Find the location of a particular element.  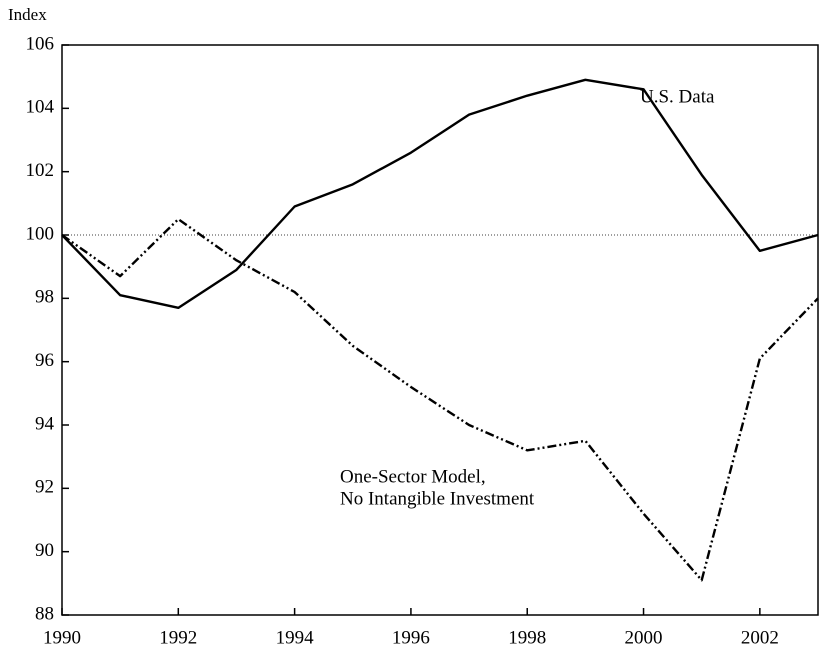

y-tick-label: 88 is located at coordinates (44, 613).